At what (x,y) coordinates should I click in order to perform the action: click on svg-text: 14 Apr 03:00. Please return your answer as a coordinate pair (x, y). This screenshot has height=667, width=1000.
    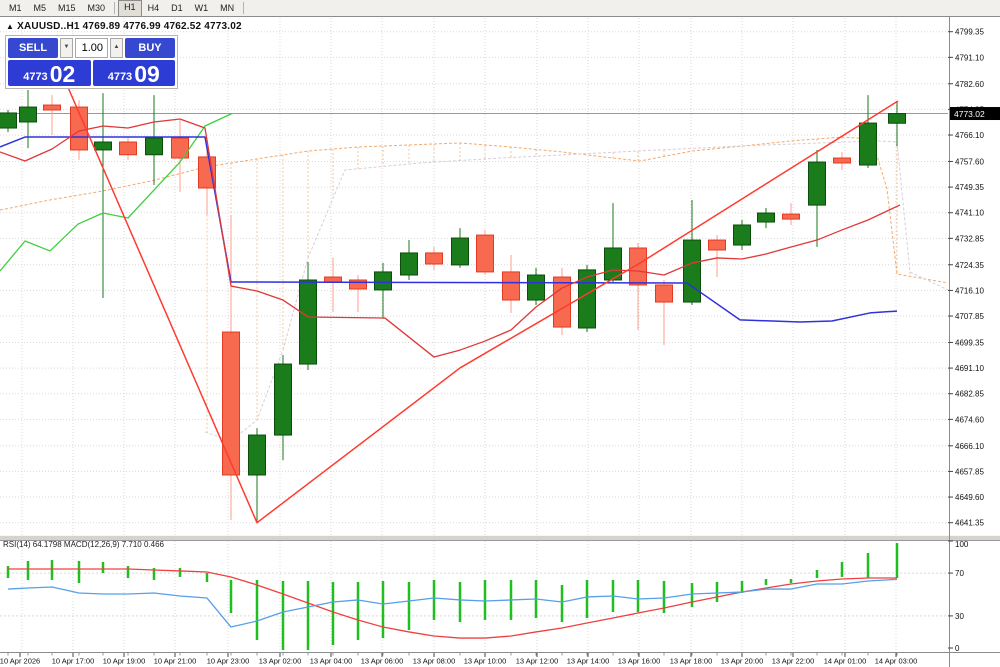
    Looking at the image, I should click on (896, 661).